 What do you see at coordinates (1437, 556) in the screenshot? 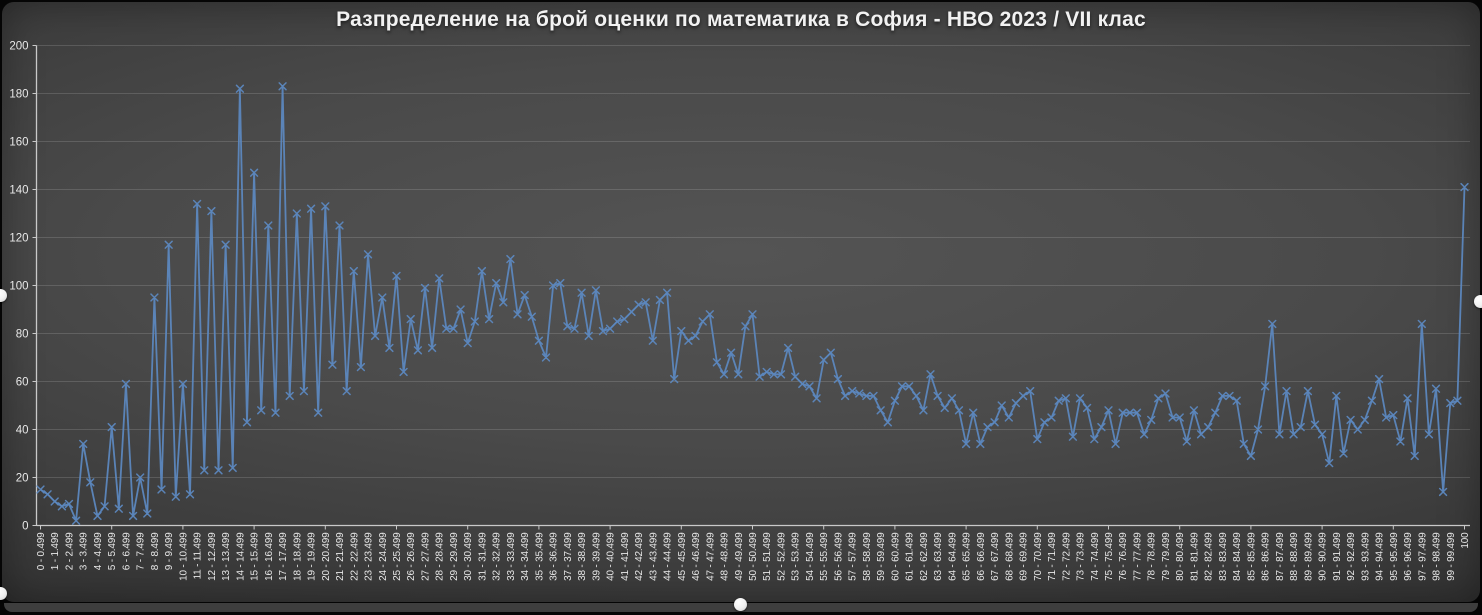
I see `x-axis-category-label: 98 - 98.499` at bounding box center [1437, 556].